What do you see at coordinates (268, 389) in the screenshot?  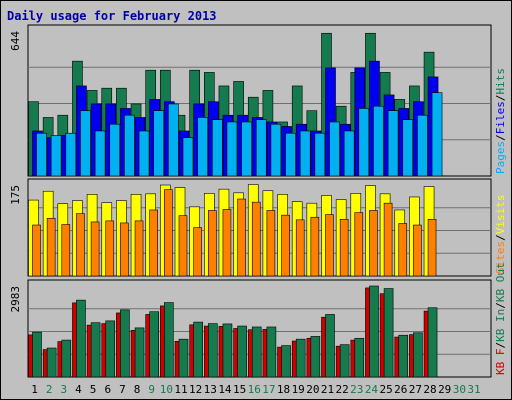 I see `x-tick-label: 17` at bounding box center [268, 389].